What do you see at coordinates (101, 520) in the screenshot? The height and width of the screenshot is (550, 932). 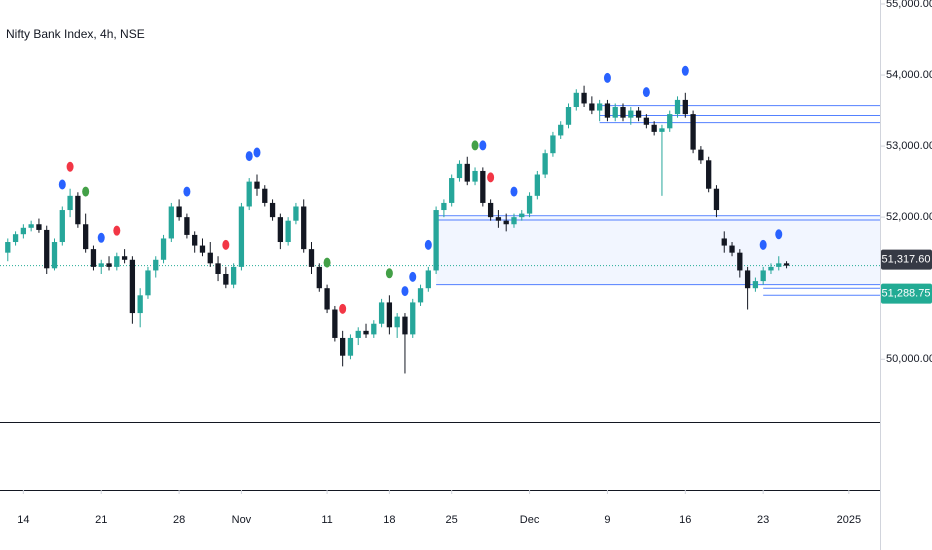 I see `x-tick-label: 21` at bounding box center [101, 520].